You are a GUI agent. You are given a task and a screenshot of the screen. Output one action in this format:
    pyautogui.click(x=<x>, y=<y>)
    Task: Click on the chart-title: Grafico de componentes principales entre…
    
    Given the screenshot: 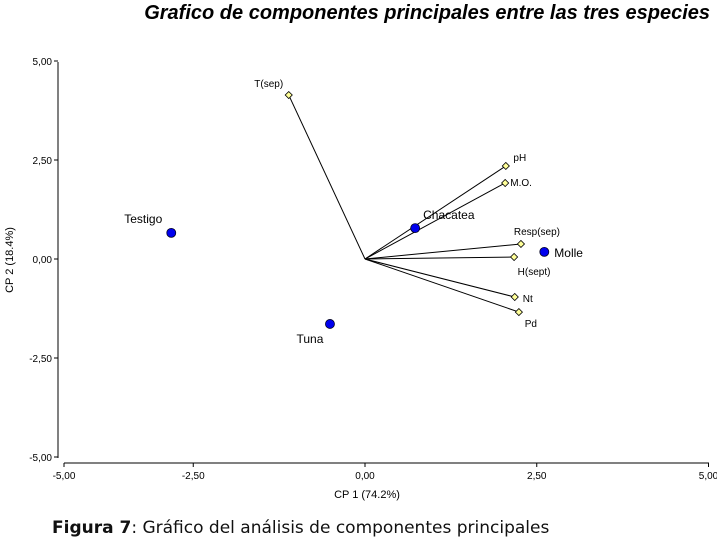 What is the action you would take?
    pyautogui.click(x=427, y=13)
    